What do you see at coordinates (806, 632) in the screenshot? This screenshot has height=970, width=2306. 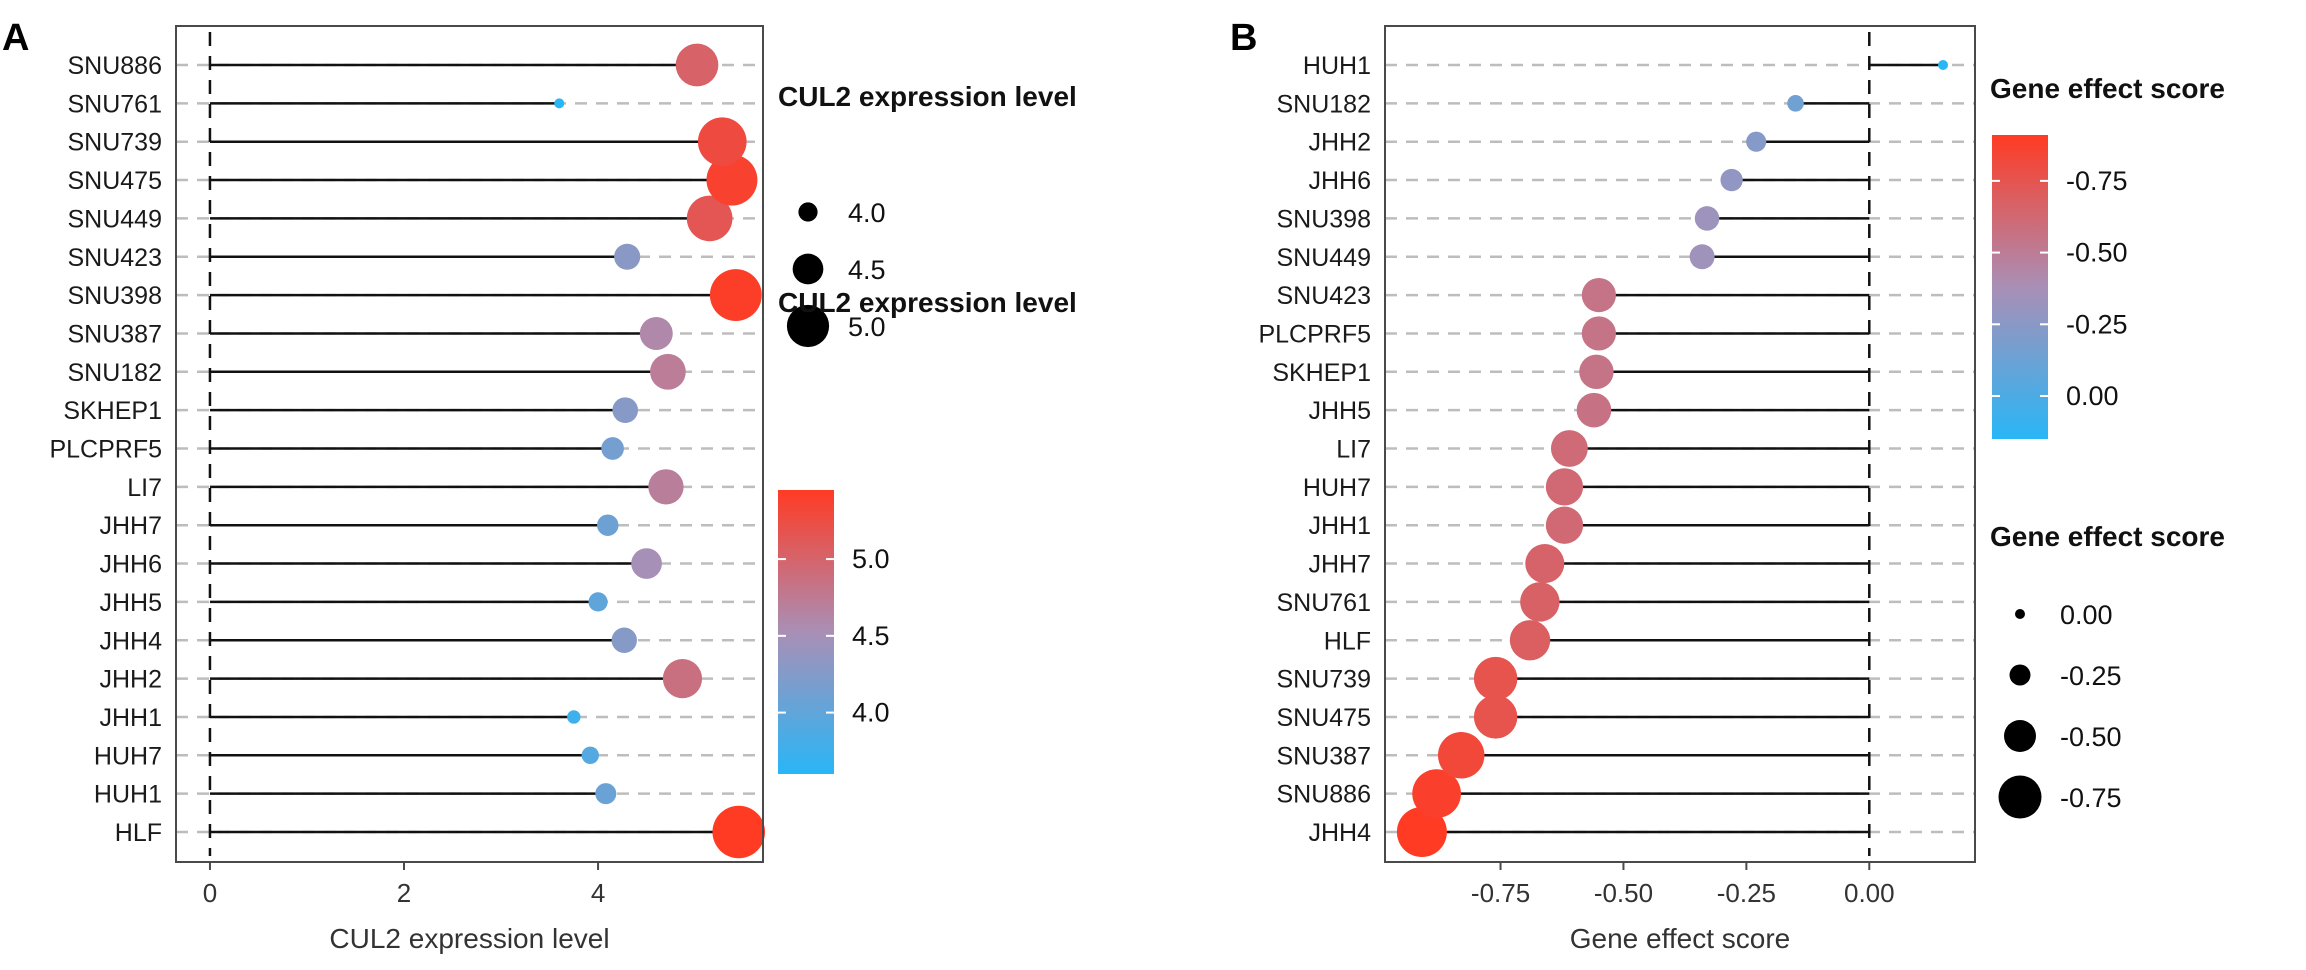 I see `panel-a-colorbar` at bounding box center [806, 632].